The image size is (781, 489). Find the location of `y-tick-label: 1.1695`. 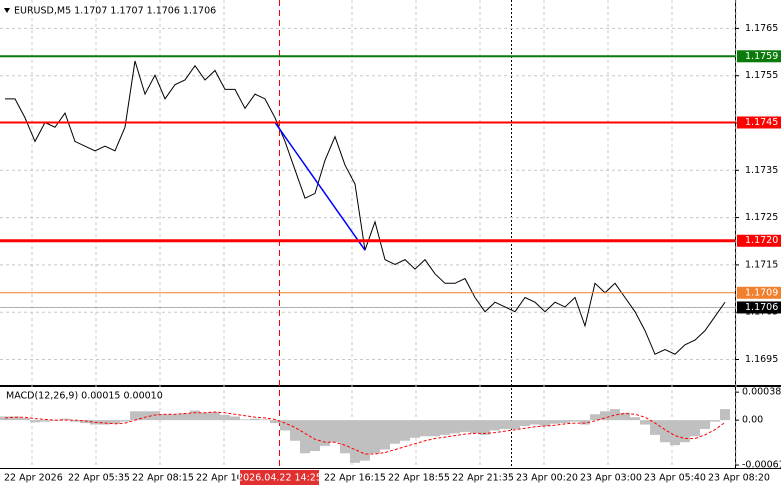

y-tick-label: 1.1695 is located at coordinates (761, 359).